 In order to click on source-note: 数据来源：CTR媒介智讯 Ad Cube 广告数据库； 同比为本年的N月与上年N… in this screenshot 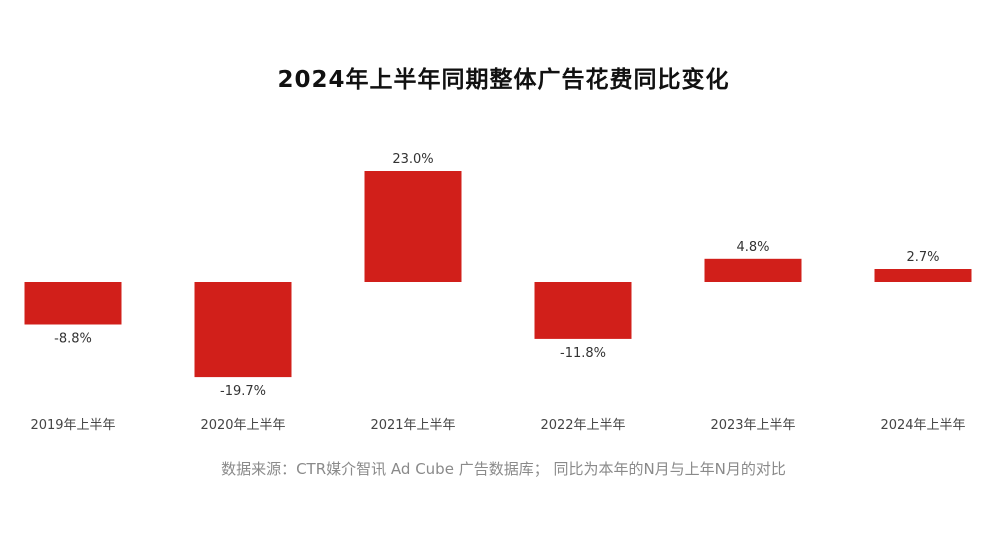, I will do `click(503, 469)`.